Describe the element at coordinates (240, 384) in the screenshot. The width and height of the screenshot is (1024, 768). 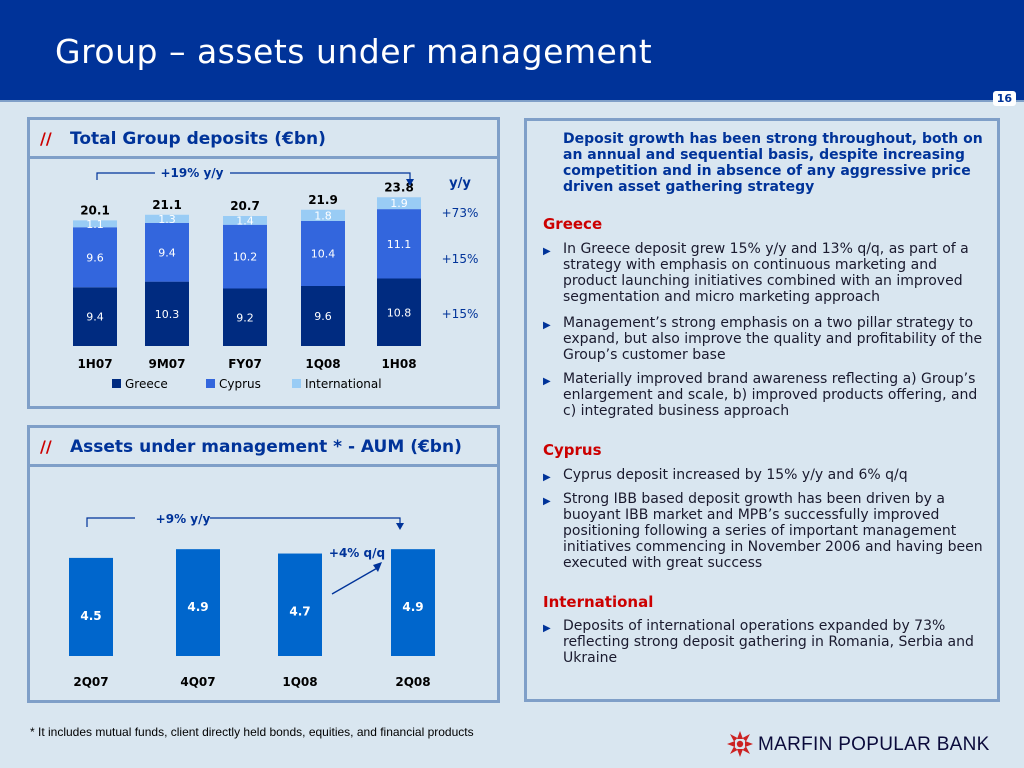
I see `legend-label: Cyprus` at that location.